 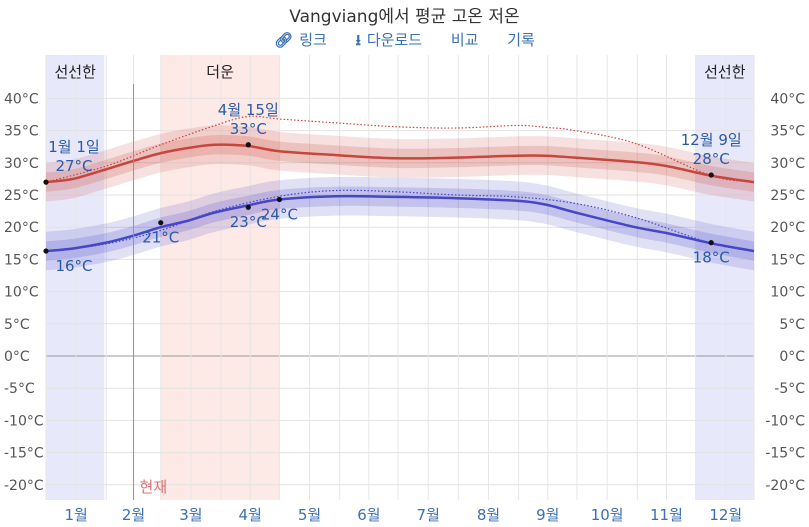 What do you see at coordinates (400, 220) in the screenshot?
I see `series-low-dotted-line` at bounding box center [400, 220].